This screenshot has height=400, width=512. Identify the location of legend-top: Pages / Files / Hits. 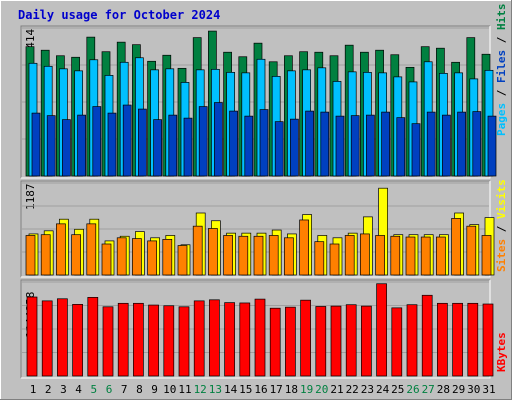
(501, 70).